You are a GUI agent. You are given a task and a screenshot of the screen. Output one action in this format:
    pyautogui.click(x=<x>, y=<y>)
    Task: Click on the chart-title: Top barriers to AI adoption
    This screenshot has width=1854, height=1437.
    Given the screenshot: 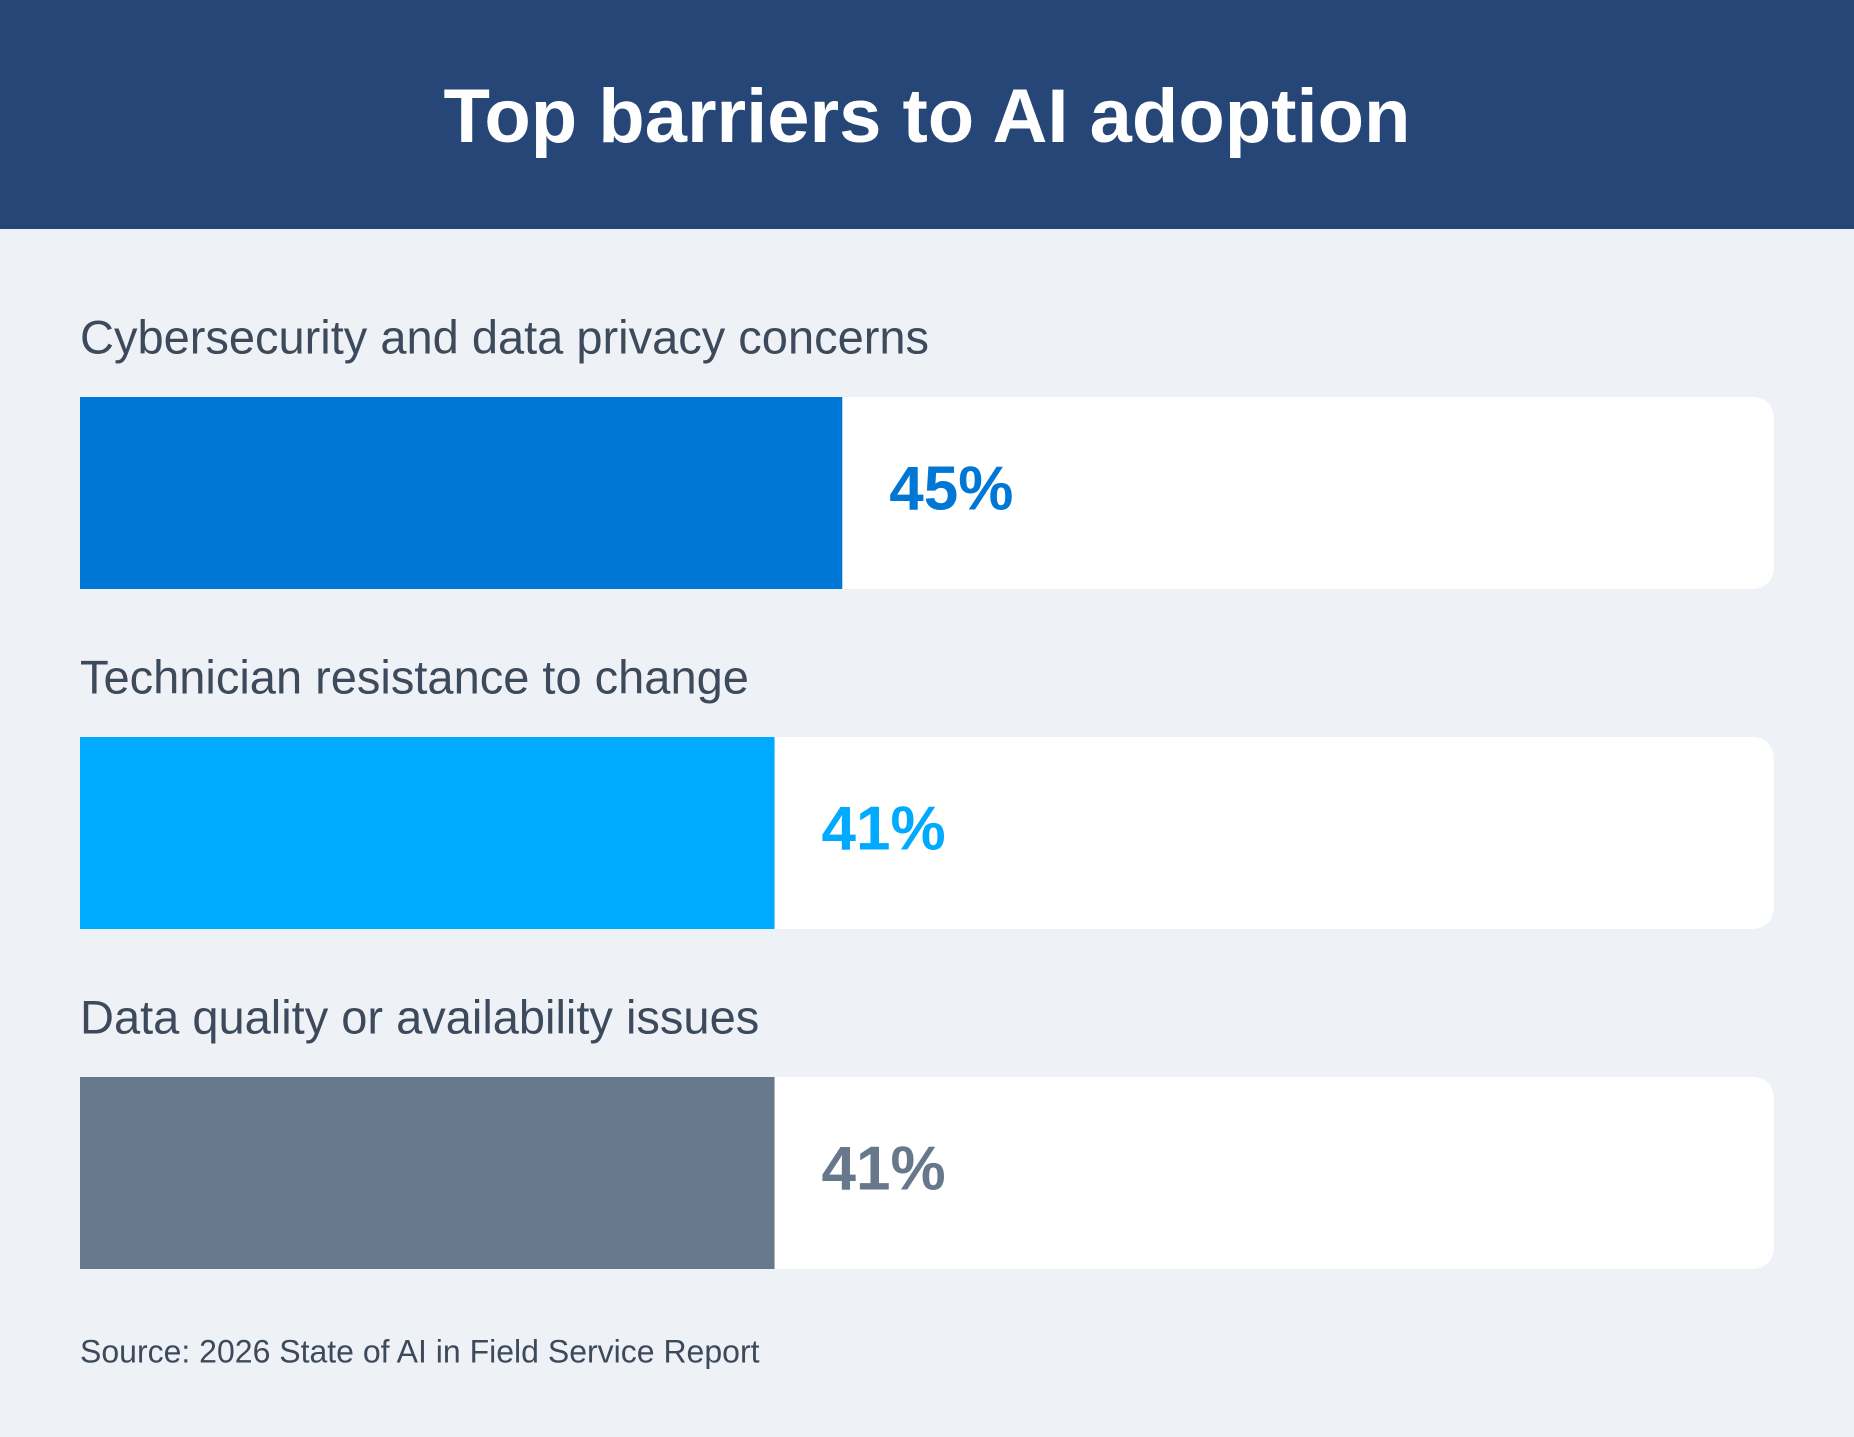 What is the action you would take?
    pyautogui.click(x=927, y=116)
    